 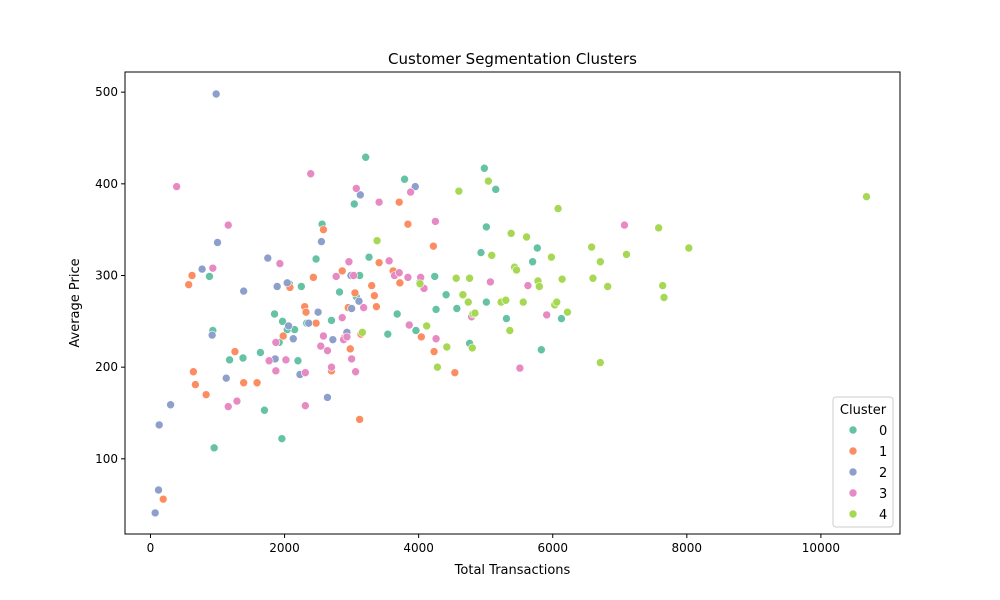 I want to click on chart-title: Customer Segmentation Clusters, so click(x=512, y=59).